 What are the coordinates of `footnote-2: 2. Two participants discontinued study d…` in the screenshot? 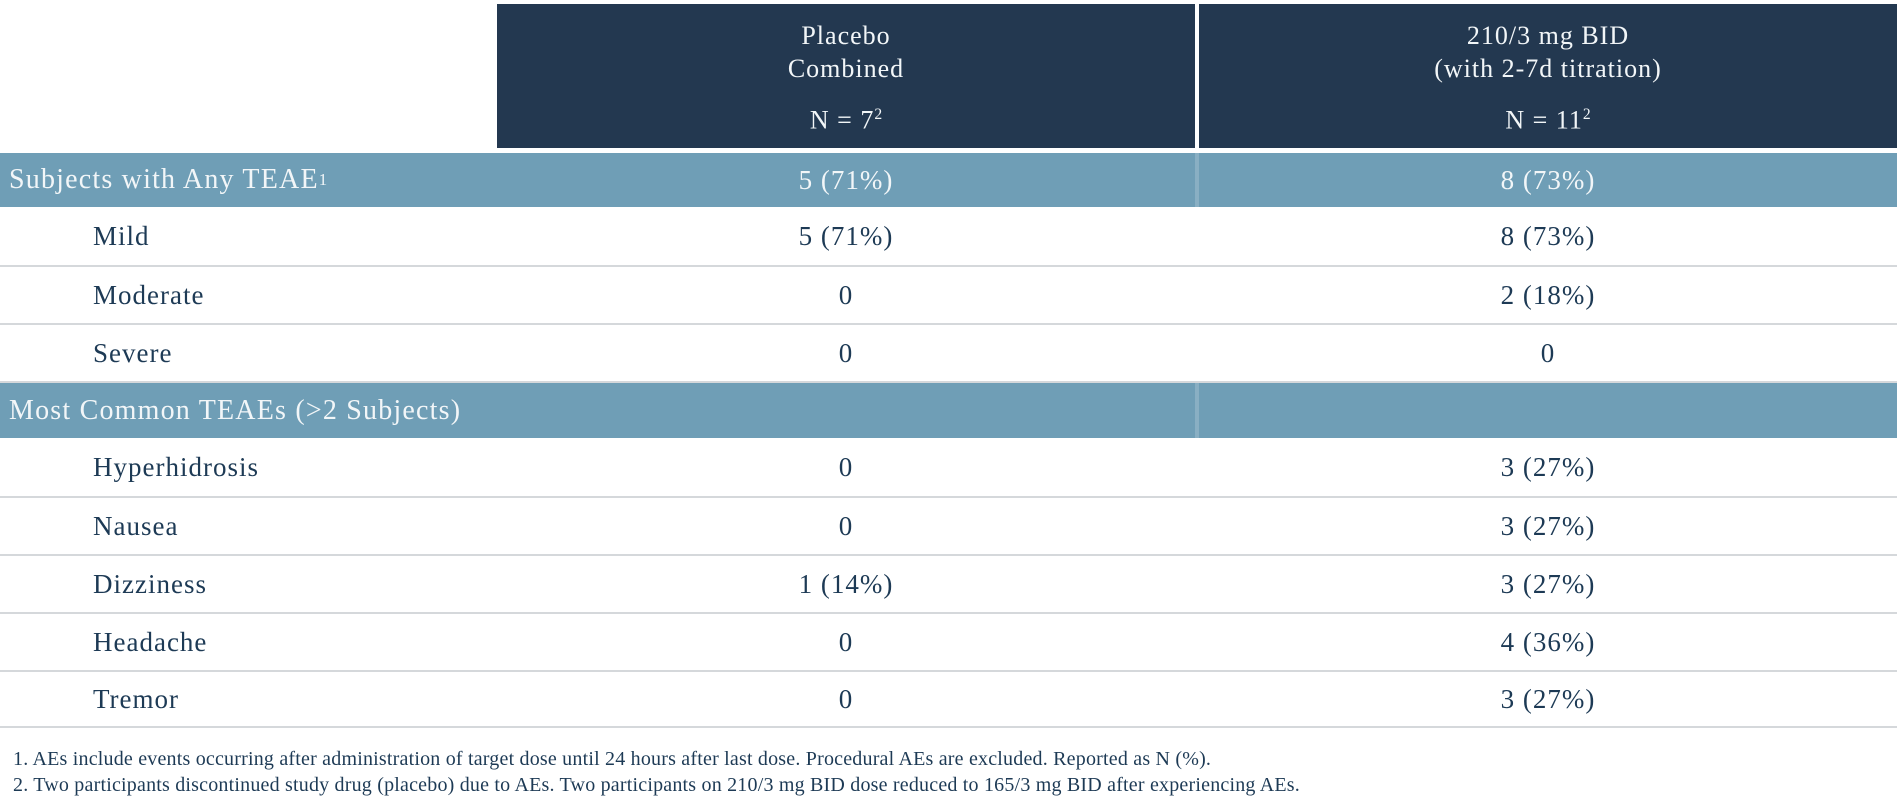 It's located at (656, 785).